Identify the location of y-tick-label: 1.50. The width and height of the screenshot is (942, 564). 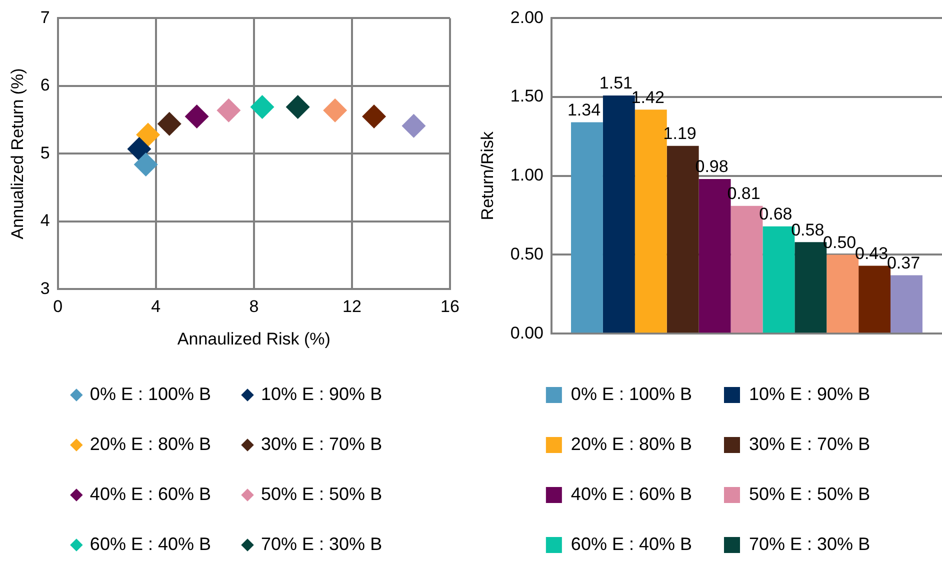
(527, 96).